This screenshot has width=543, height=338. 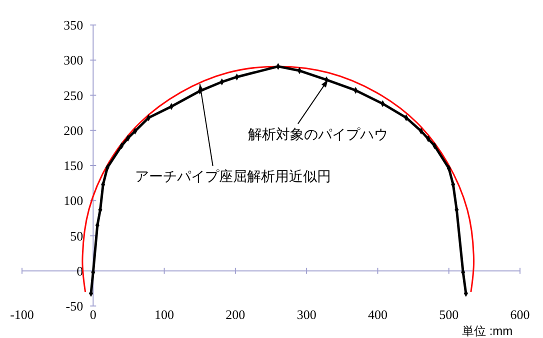 What do you see at coordinates (74, 130) in the screenshot?
I see `y-tick-label: 200` at bounding box center [74, 130].